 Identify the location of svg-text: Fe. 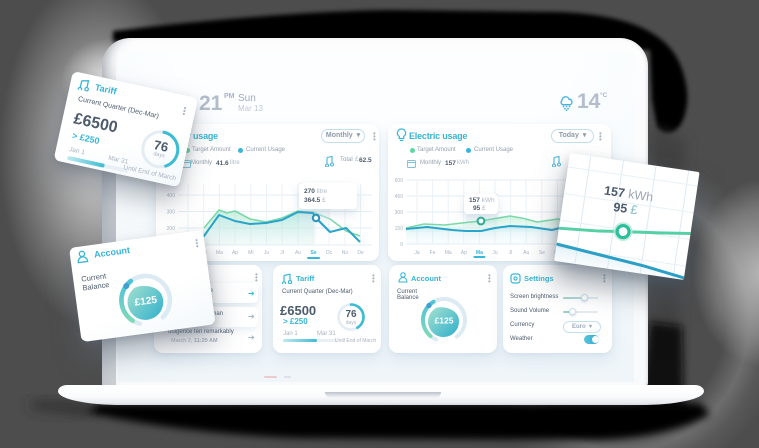
(433, 253).